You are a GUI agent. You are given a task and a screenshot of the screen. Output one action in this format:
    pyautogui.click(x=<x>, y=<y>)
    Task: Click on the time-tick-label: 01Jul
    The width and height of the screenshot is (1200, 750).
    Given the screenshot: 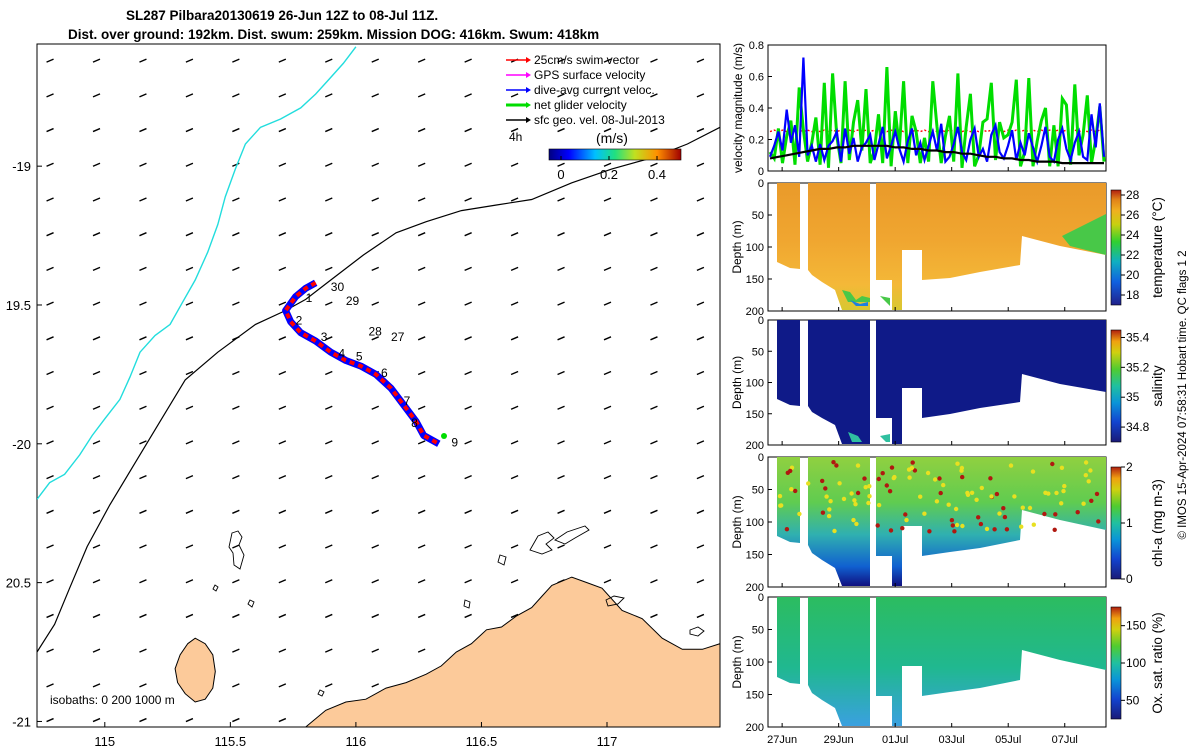 What is the action you would take?
    pyautogui.click(x=895, y=740)
    